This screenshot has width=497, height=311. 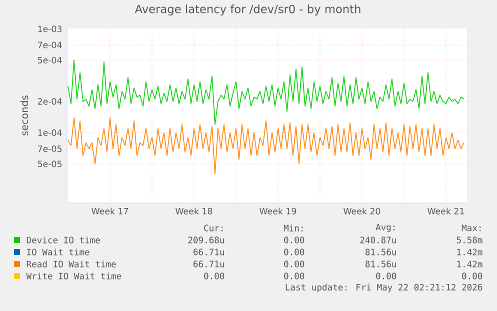 I want to click on x-tick-label: Week 18, so click(x=194, y=211).